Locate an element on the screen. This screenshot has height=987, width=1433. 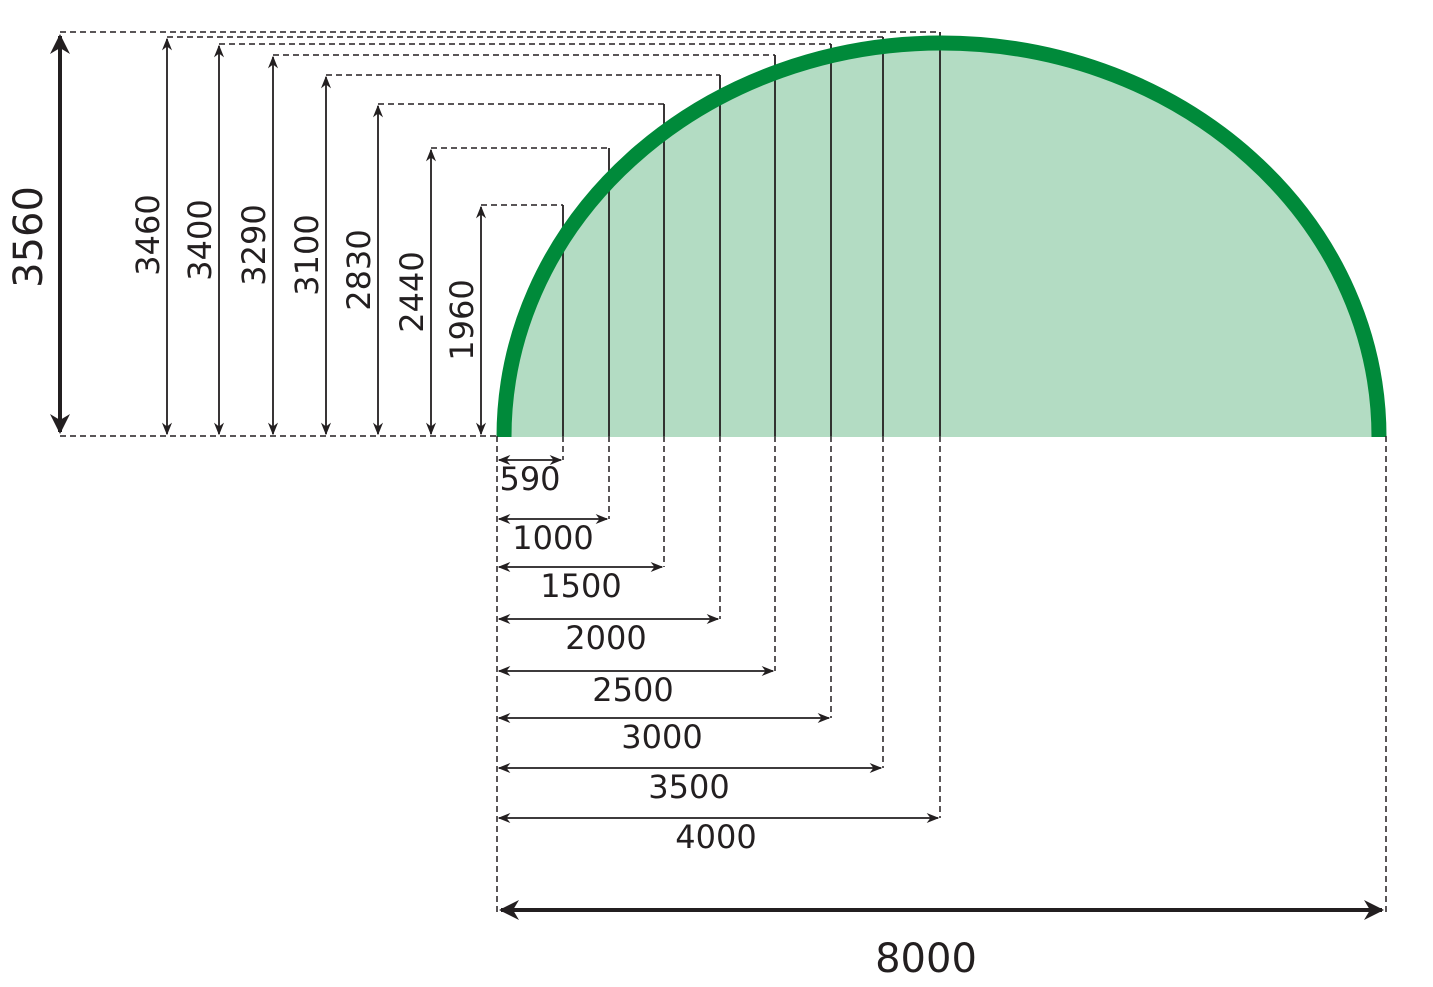
offset-label-4000: 4000 is located at coordinates (715, 837).